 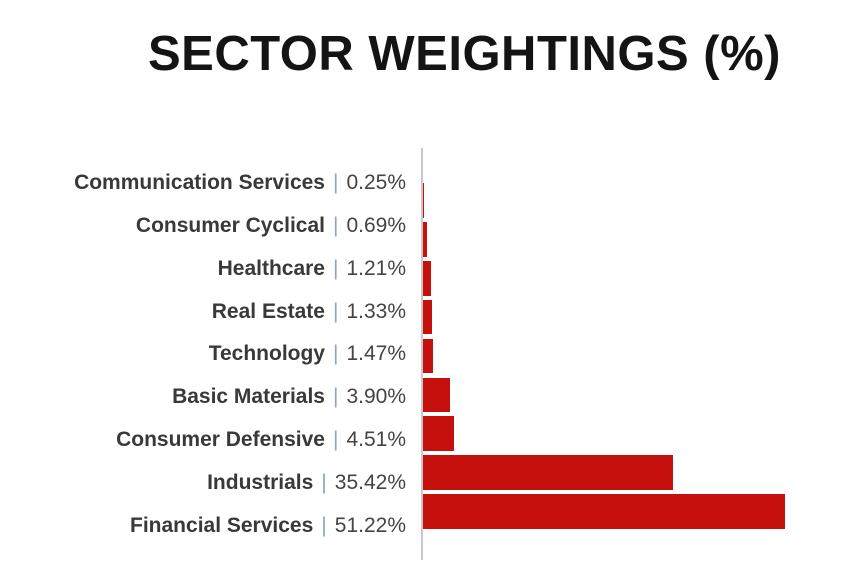 I want to click on label-row-consumer-cyclical: Consumer Cyclical | 0.69%, so click(x=203, y=225).